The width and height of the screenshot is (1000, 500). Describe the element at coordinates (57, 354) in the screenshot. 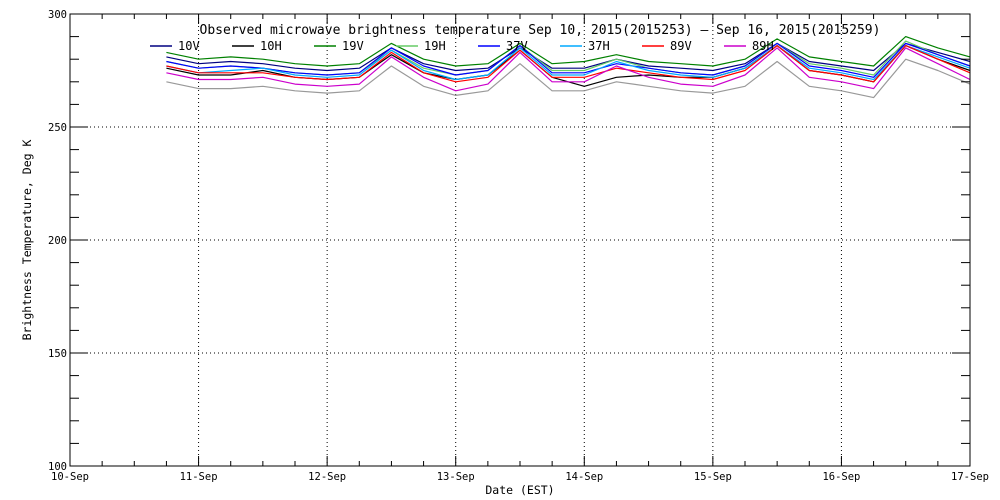

I see `y-tick-label: 150` at that location.